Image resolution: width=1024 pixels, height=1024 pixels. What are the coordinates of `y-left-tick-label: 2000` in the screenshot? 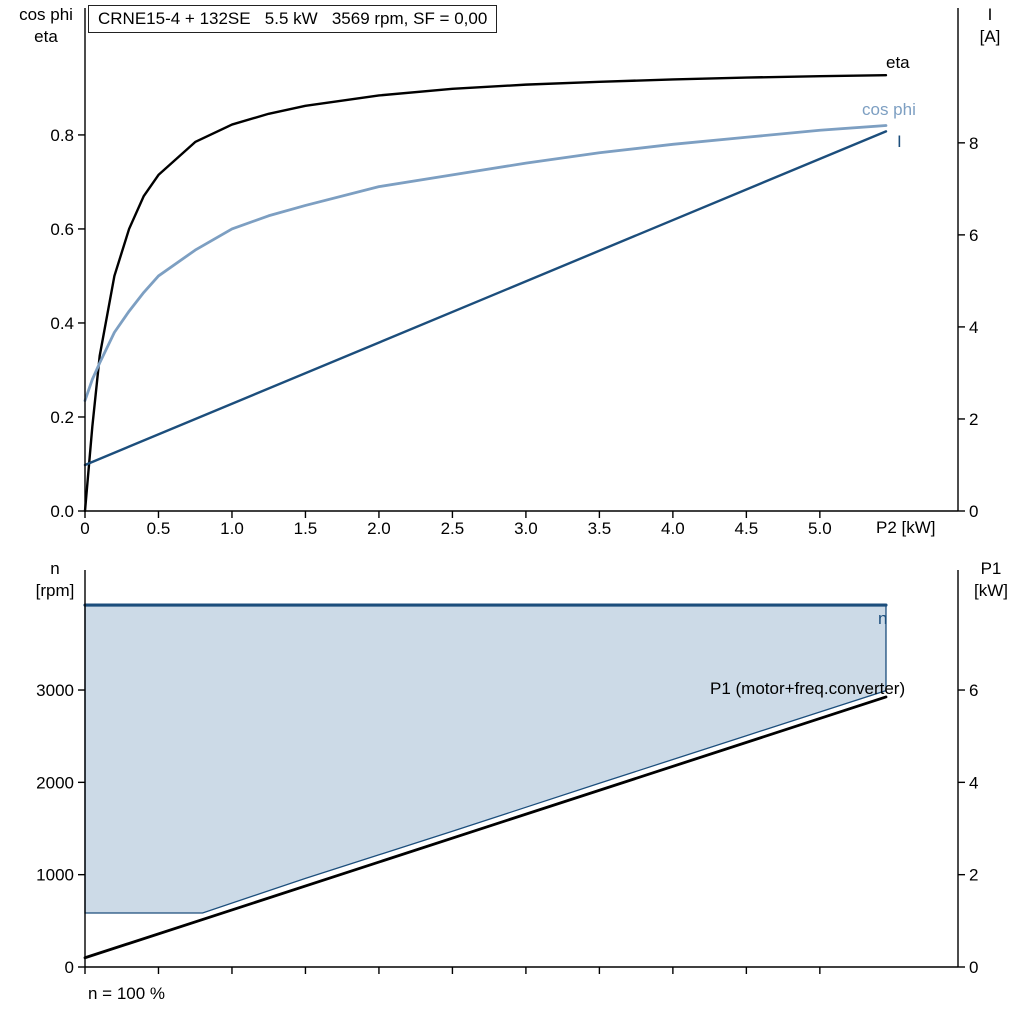 It's located at (55, 782).